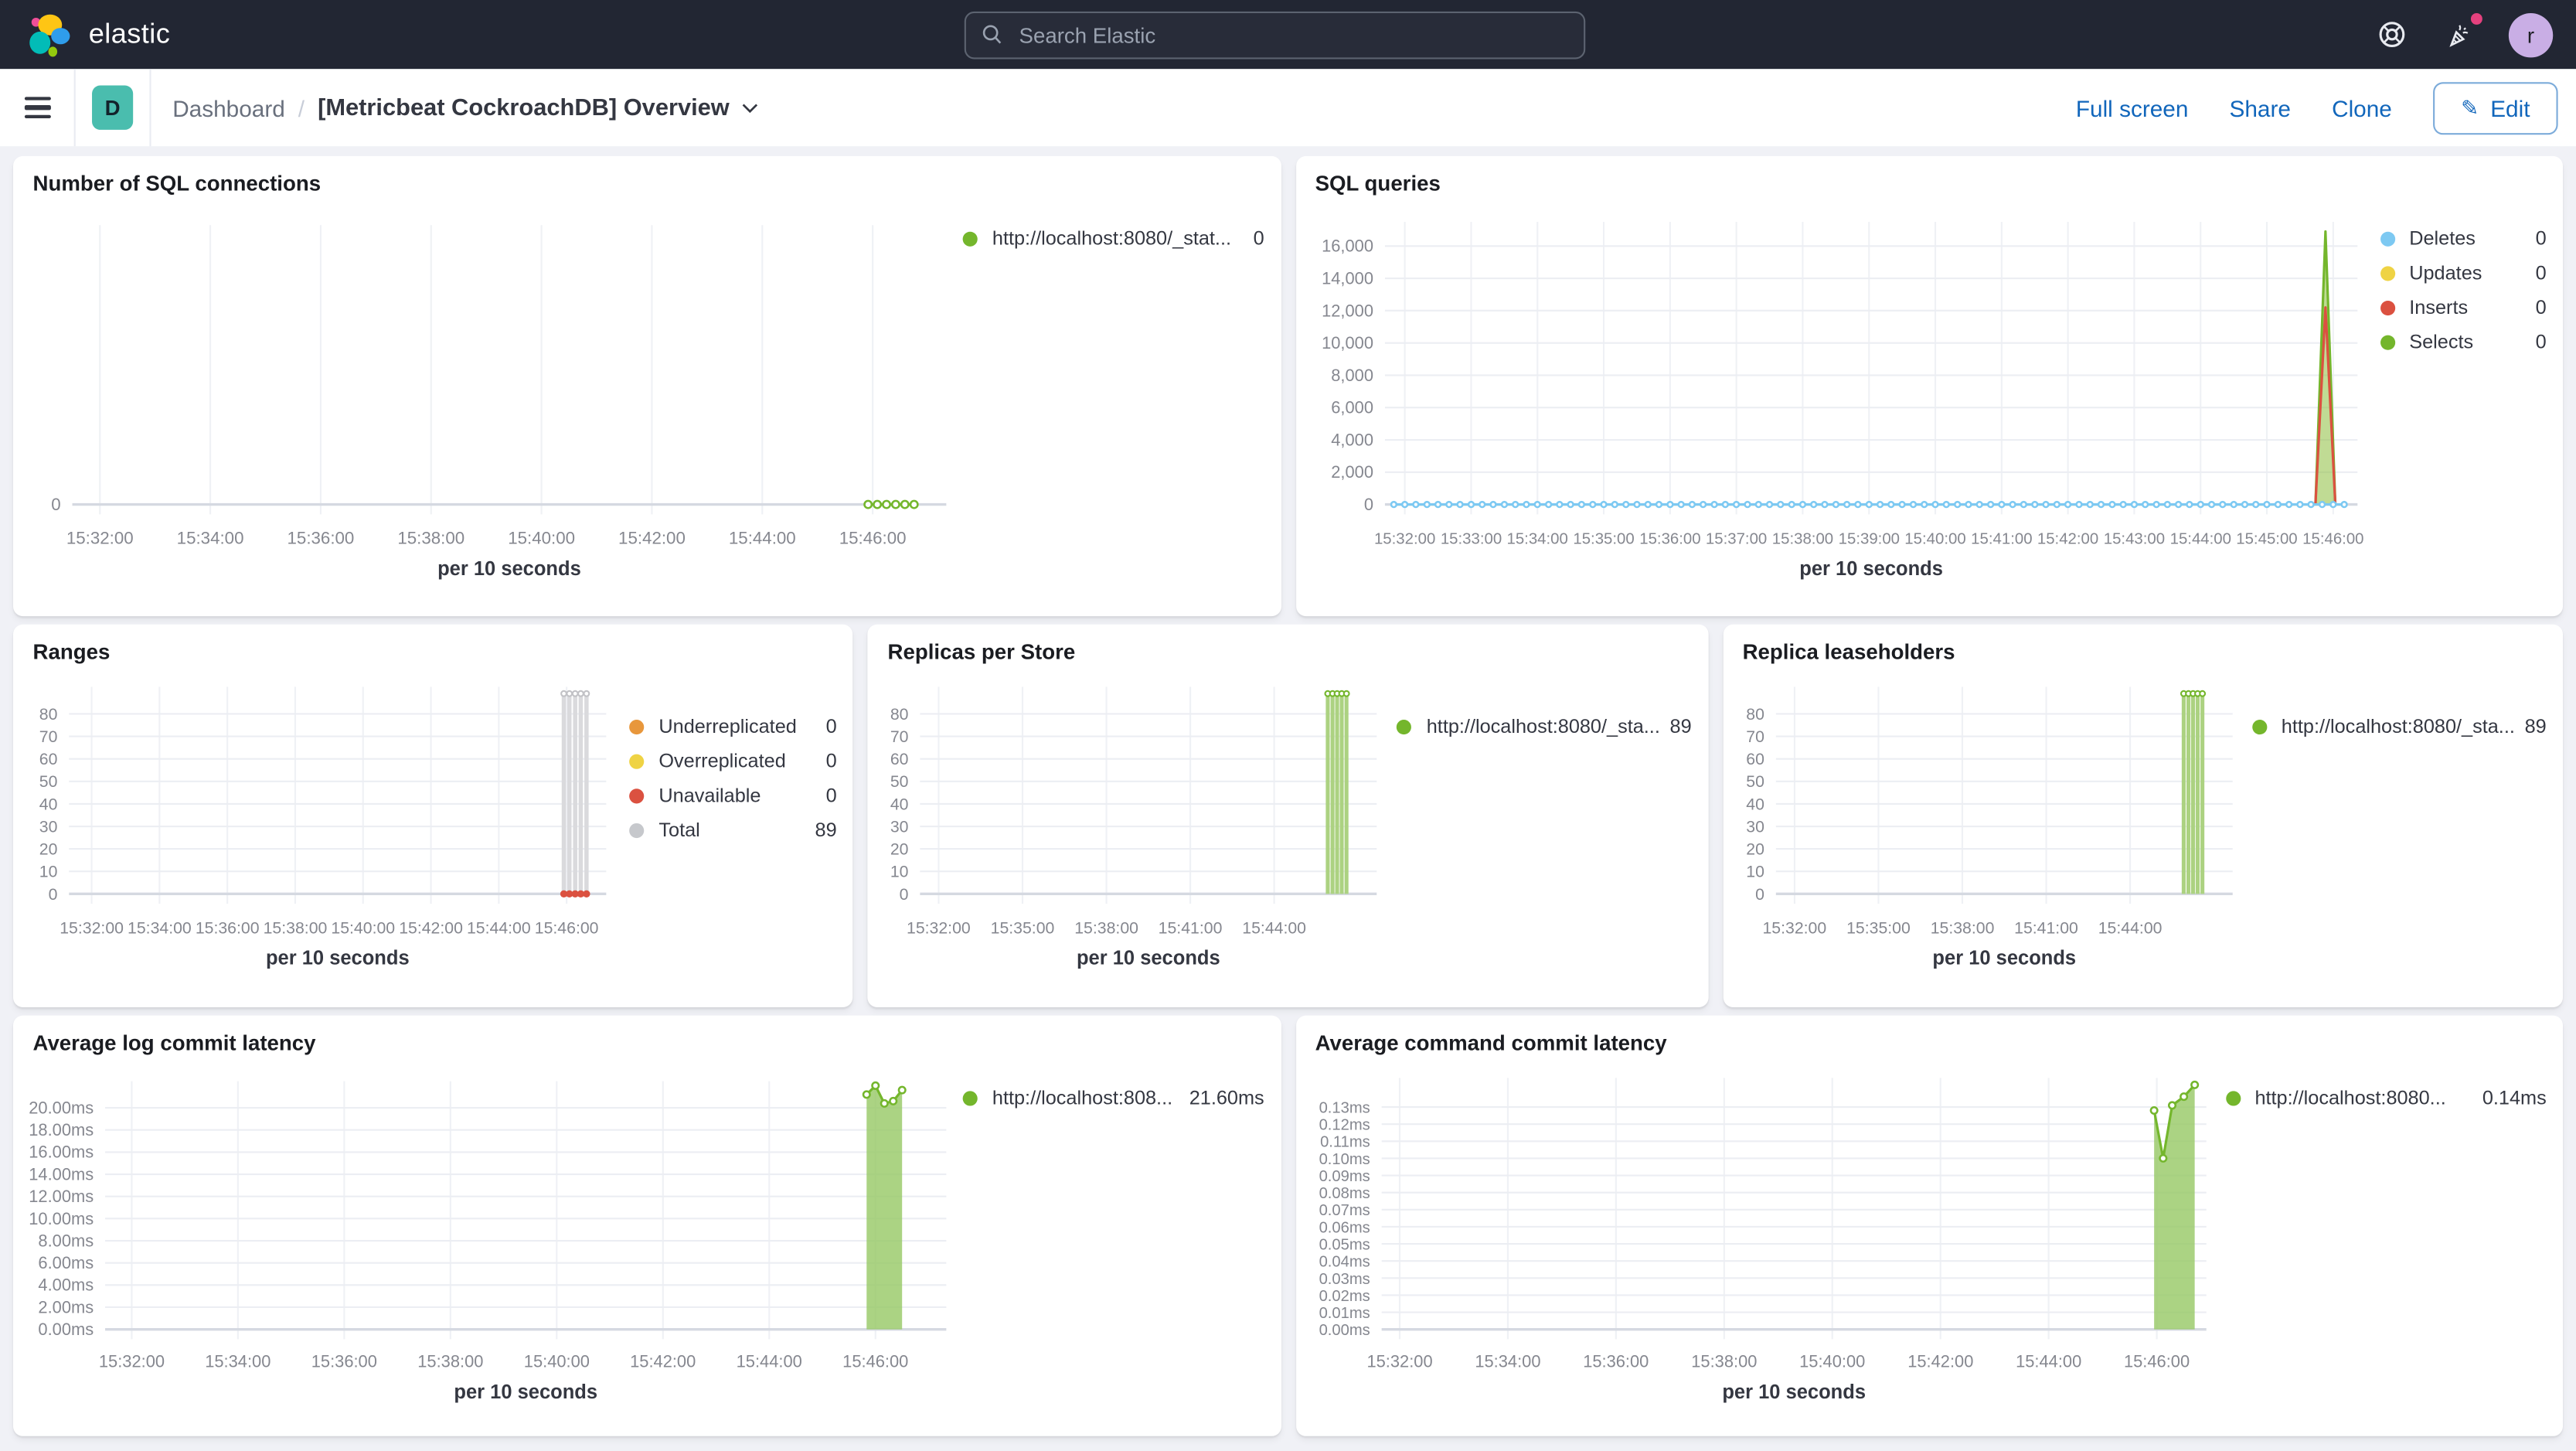  Describe the element at coordinates (2386, 1098) in the screenshot. I see `legend-item-http-localhost-8080: http://localhost:8080... 0.14ms` at that location.